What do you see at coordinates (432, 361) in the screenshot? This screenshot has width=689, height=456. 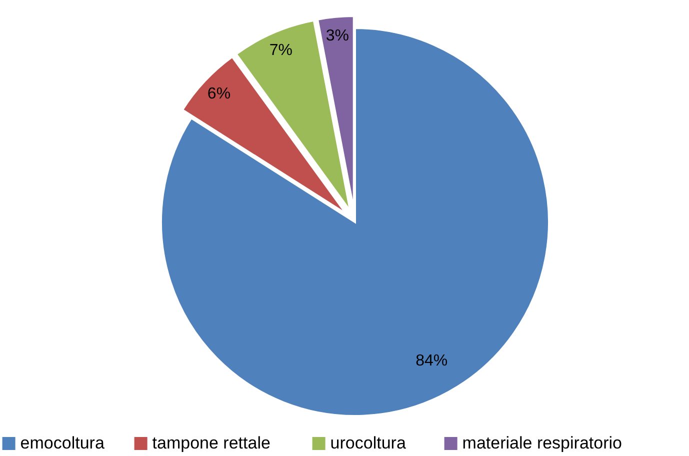 I see `data-label: 84%` at bounding box center [432, 361].